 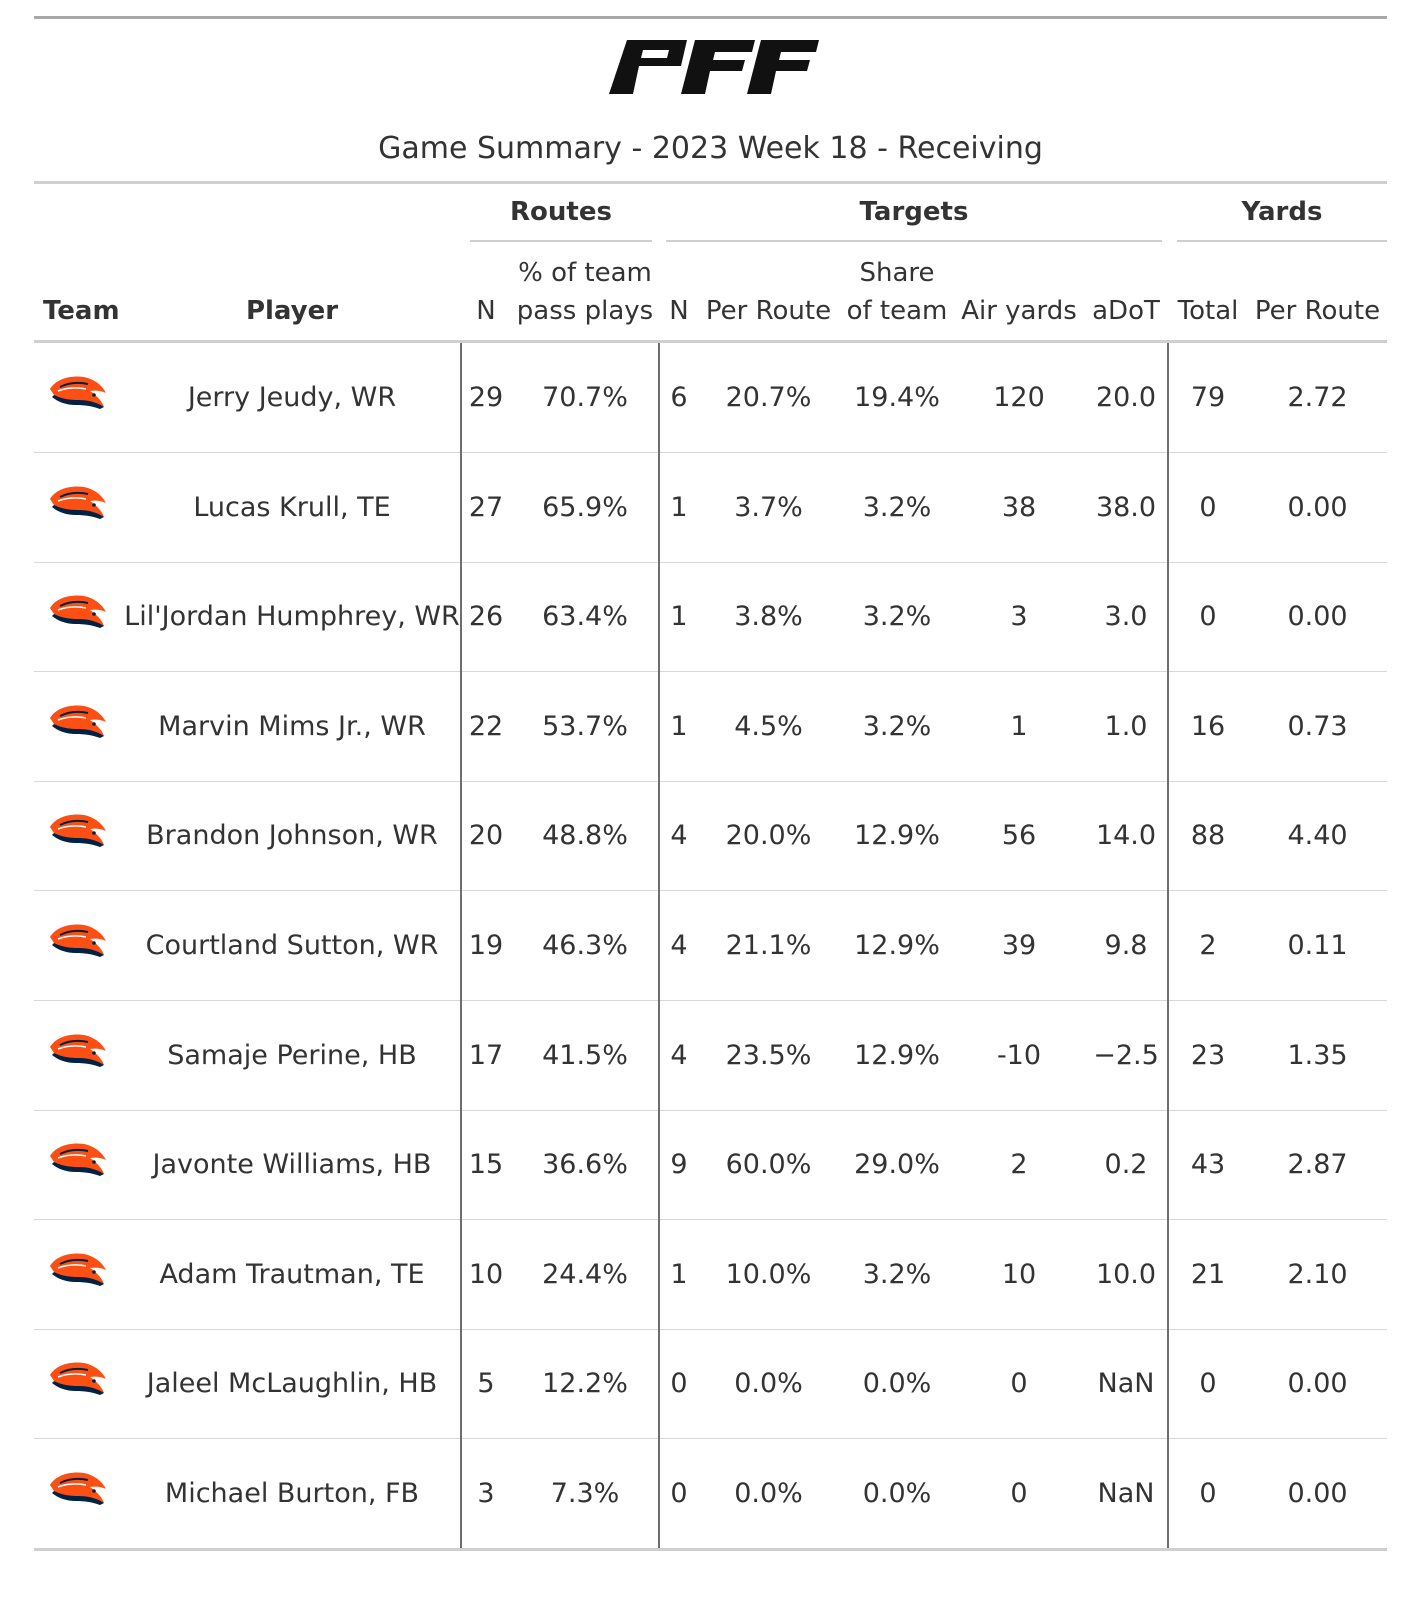 What do you see at coordinates (768, 945) in the screenshot?
I see `cell-targets-per-route: 21.1%` at bounding box center [768, 945].